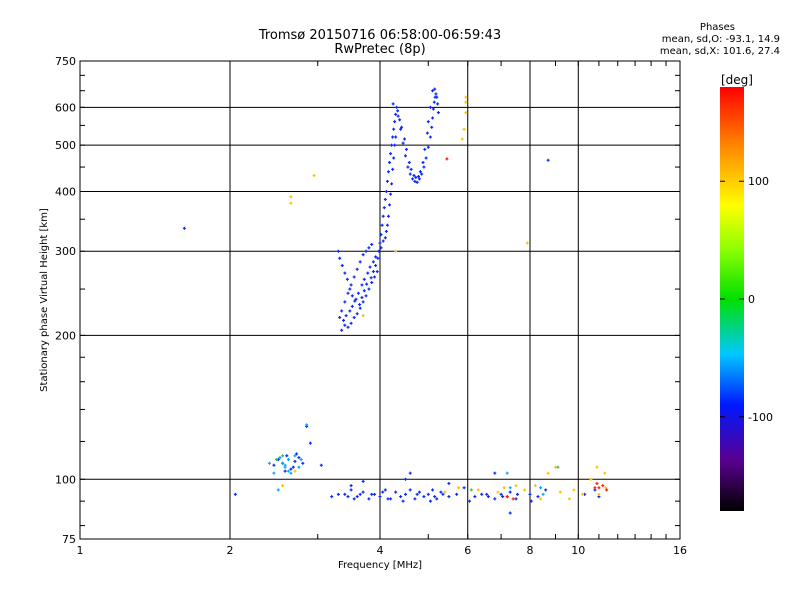  I want to click on phase-line-x: mean, sd,X: 101.6, 27.4, so click(719, 51).